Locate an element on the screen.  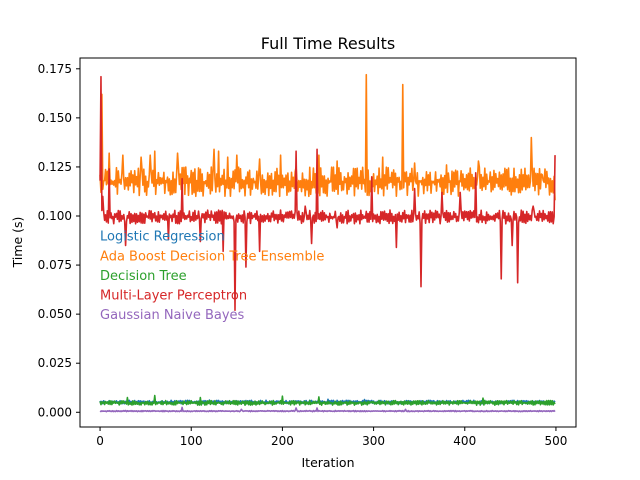
series-annotation-label: Multi-Layer Perceptron is located at coordinates (173, 296).